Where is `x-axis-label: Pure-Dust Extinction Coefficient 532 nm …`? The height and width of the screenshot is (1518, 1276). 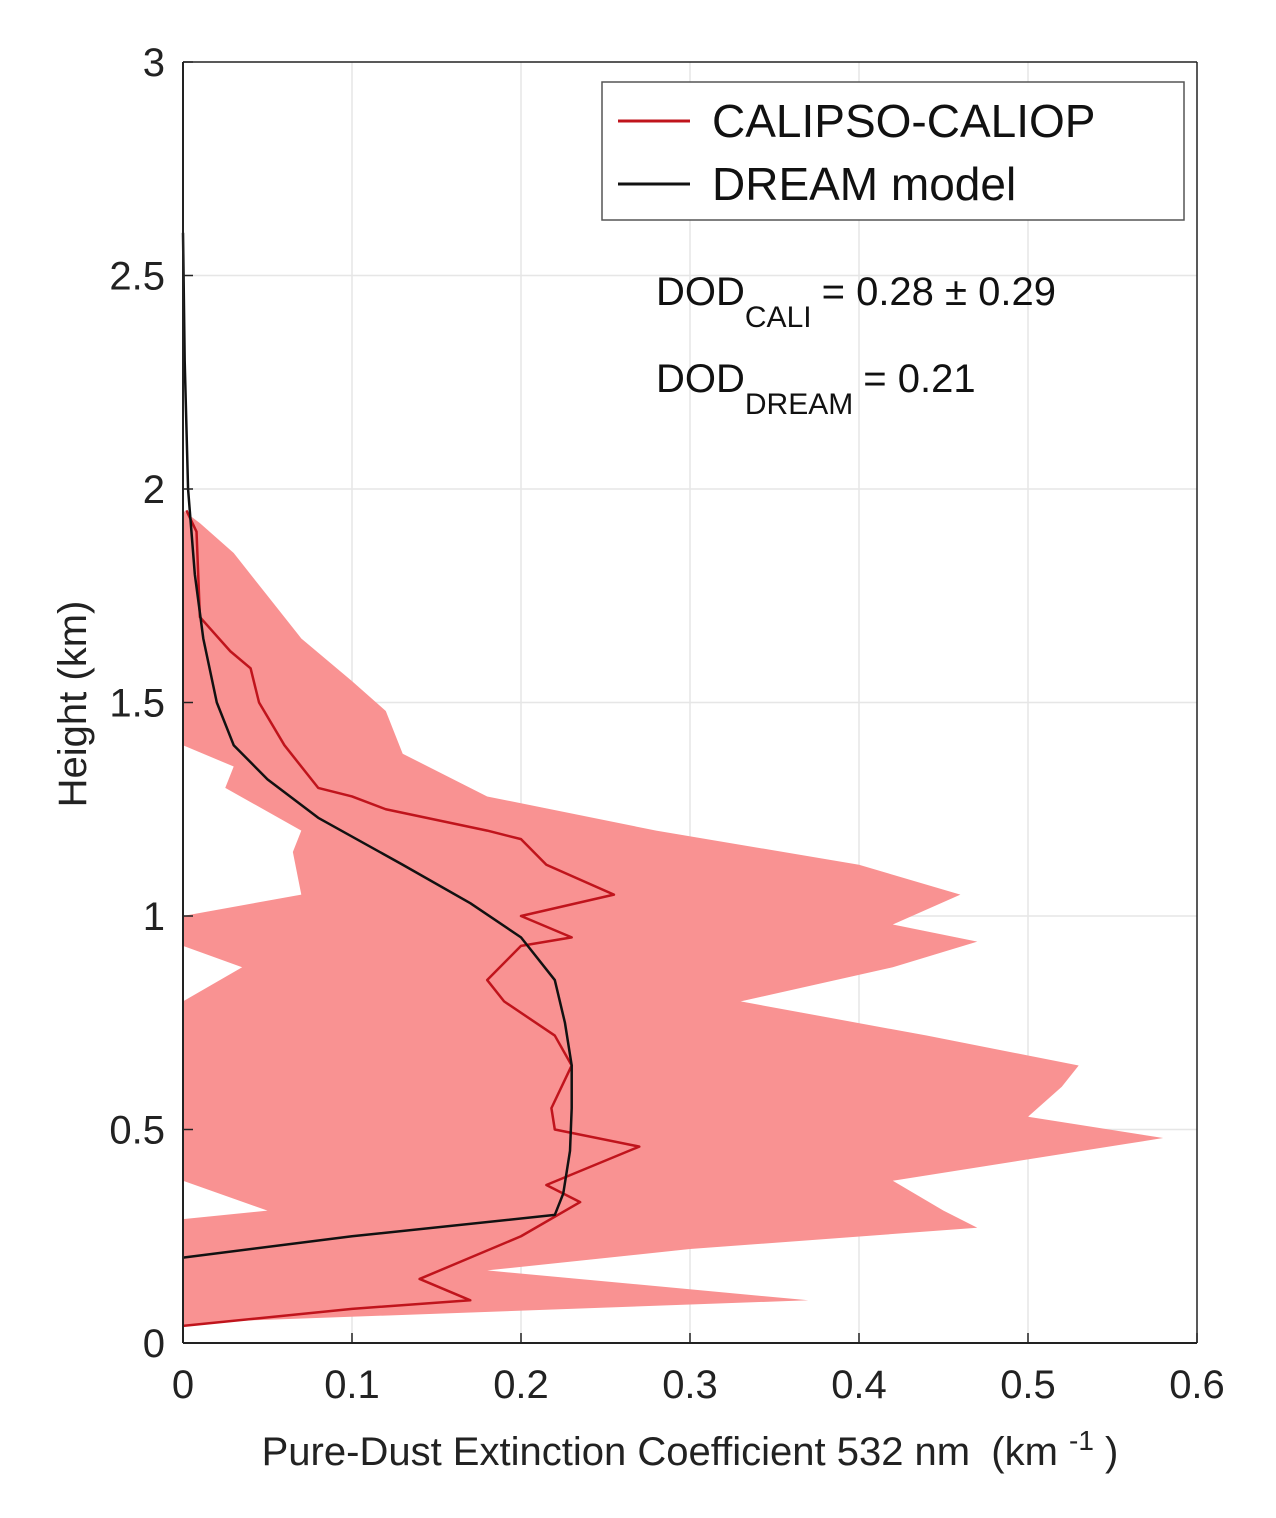 x-axis-label: Pure-Dust Extinction Coefficient 532 nm … is located at coordinates (690, 1450).